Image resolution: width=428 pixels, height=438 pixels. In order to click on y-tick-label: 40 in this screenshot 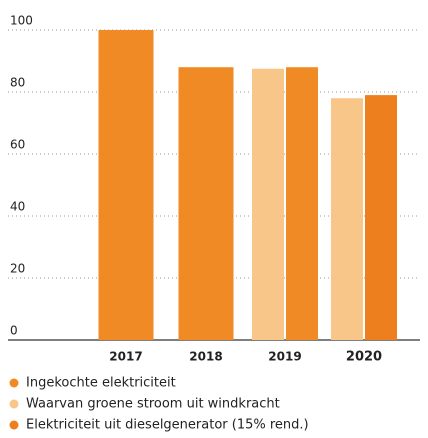, I will do `click(17, 207)`.